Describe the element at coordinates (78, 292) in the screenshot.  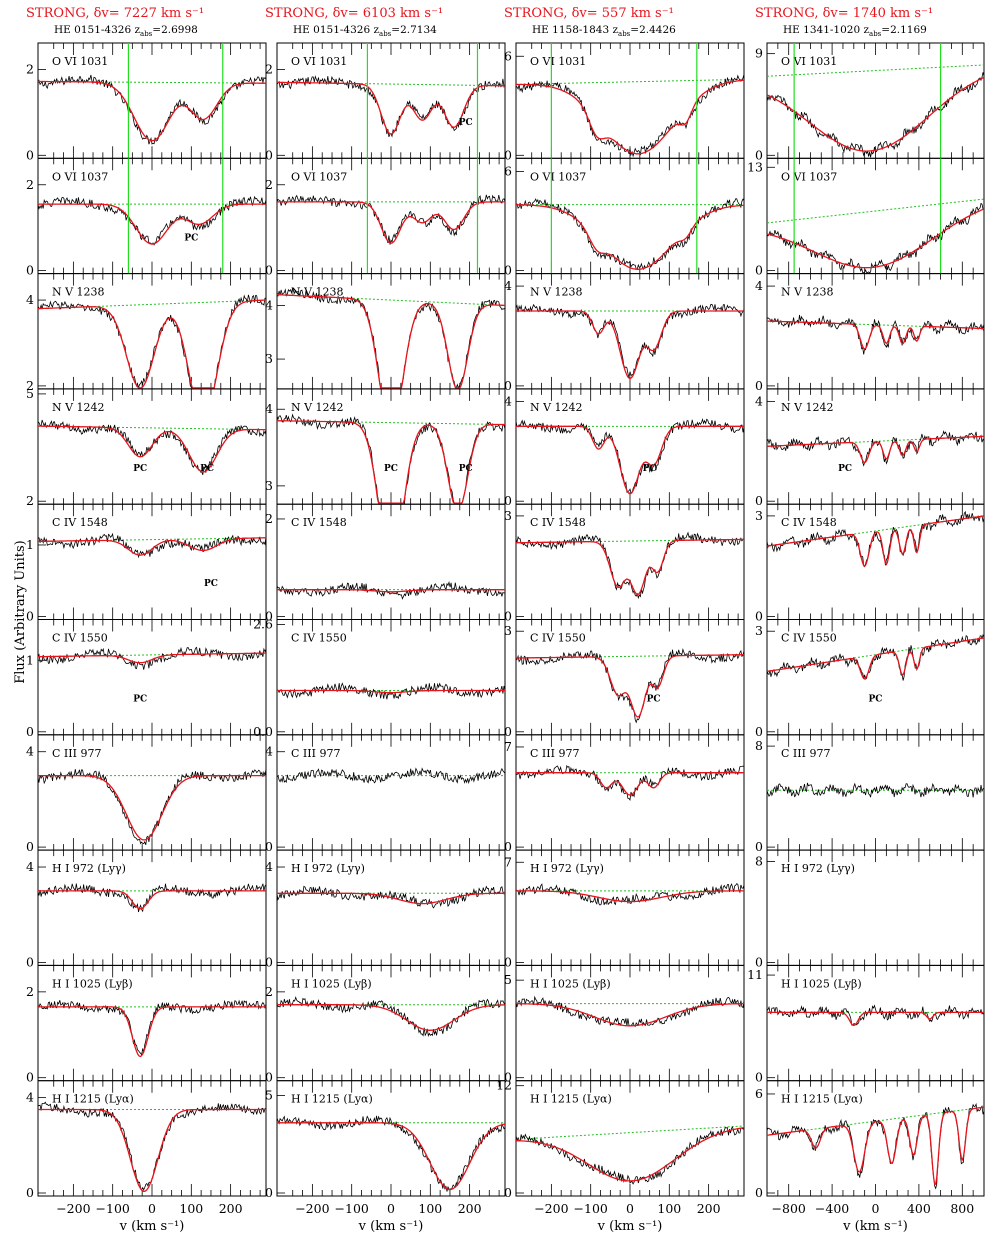
I see `panel-label: N V 1238` at that location.